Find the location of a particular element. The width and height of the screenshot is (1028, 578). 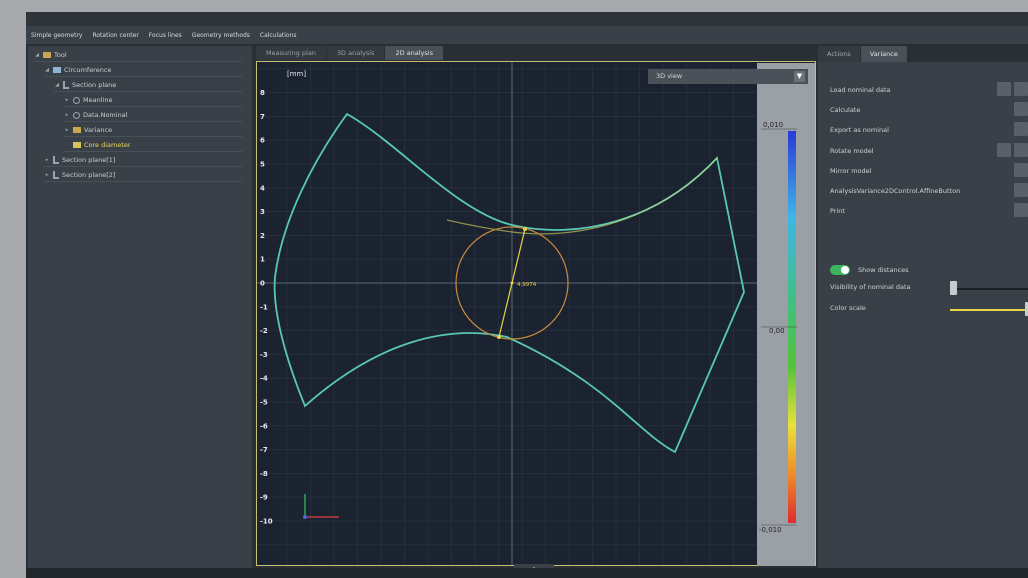

tree-item: ◢ Circumference is located at coordinates (143, 70).